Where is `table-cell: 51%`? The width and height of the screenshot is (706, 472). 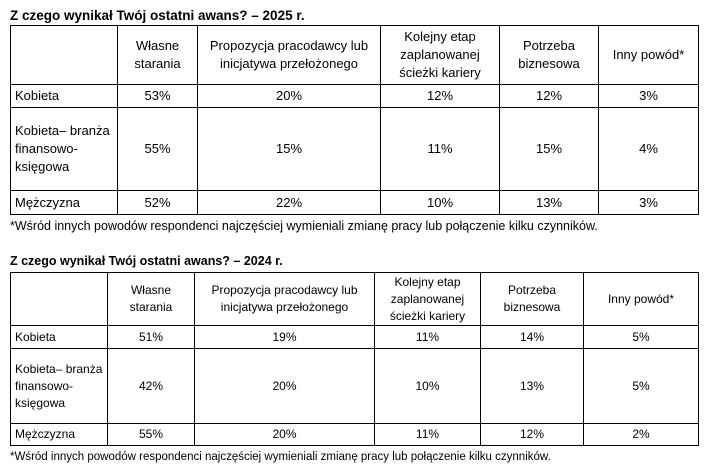
table-cell: 51% is located at coordinates (151, 337).